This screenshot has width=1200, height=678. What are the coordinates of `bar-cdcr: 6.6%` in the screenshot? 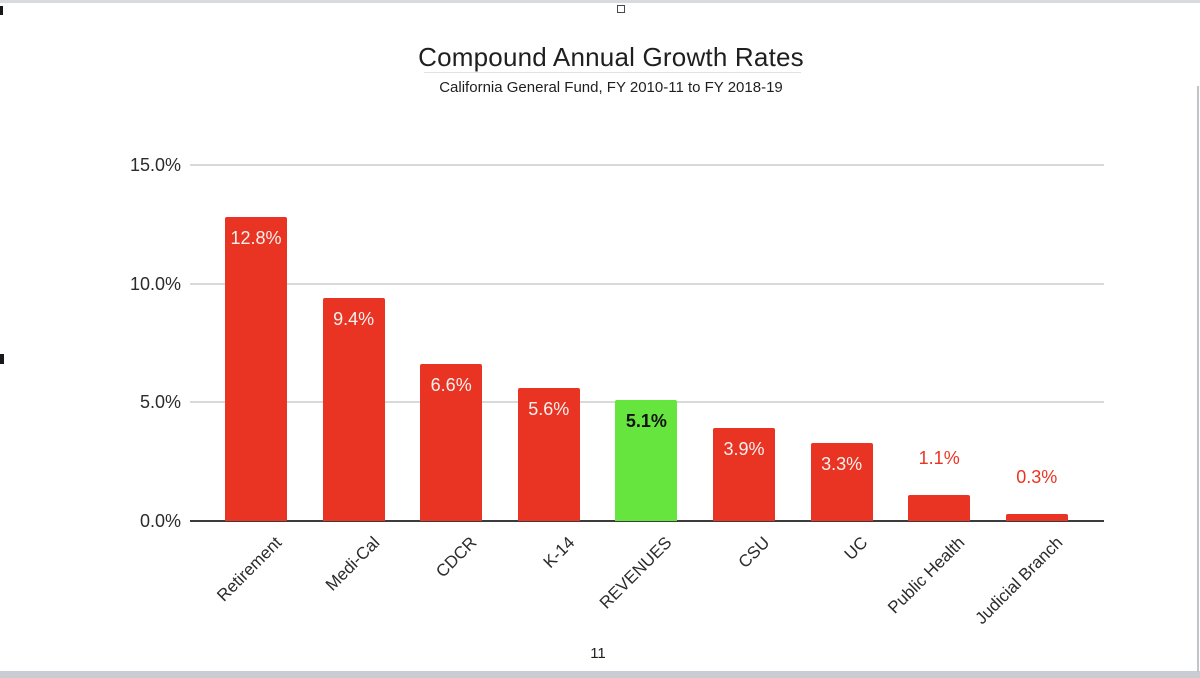 It's located at (451, 442).